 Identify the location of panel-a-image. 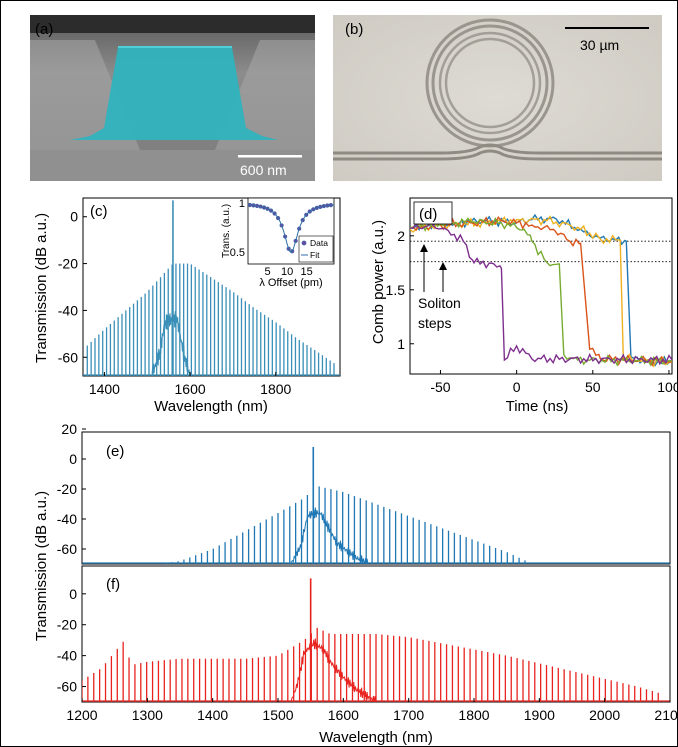
(172, 98).